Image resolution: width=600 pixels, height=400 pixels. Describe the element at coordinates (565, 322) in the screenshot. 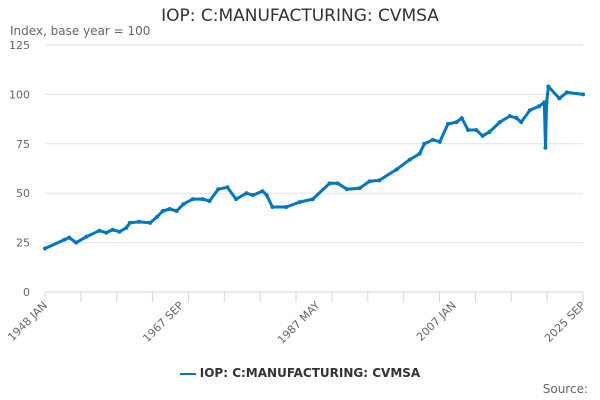

I see `x-tick-label: 2025 SEP` at that location.